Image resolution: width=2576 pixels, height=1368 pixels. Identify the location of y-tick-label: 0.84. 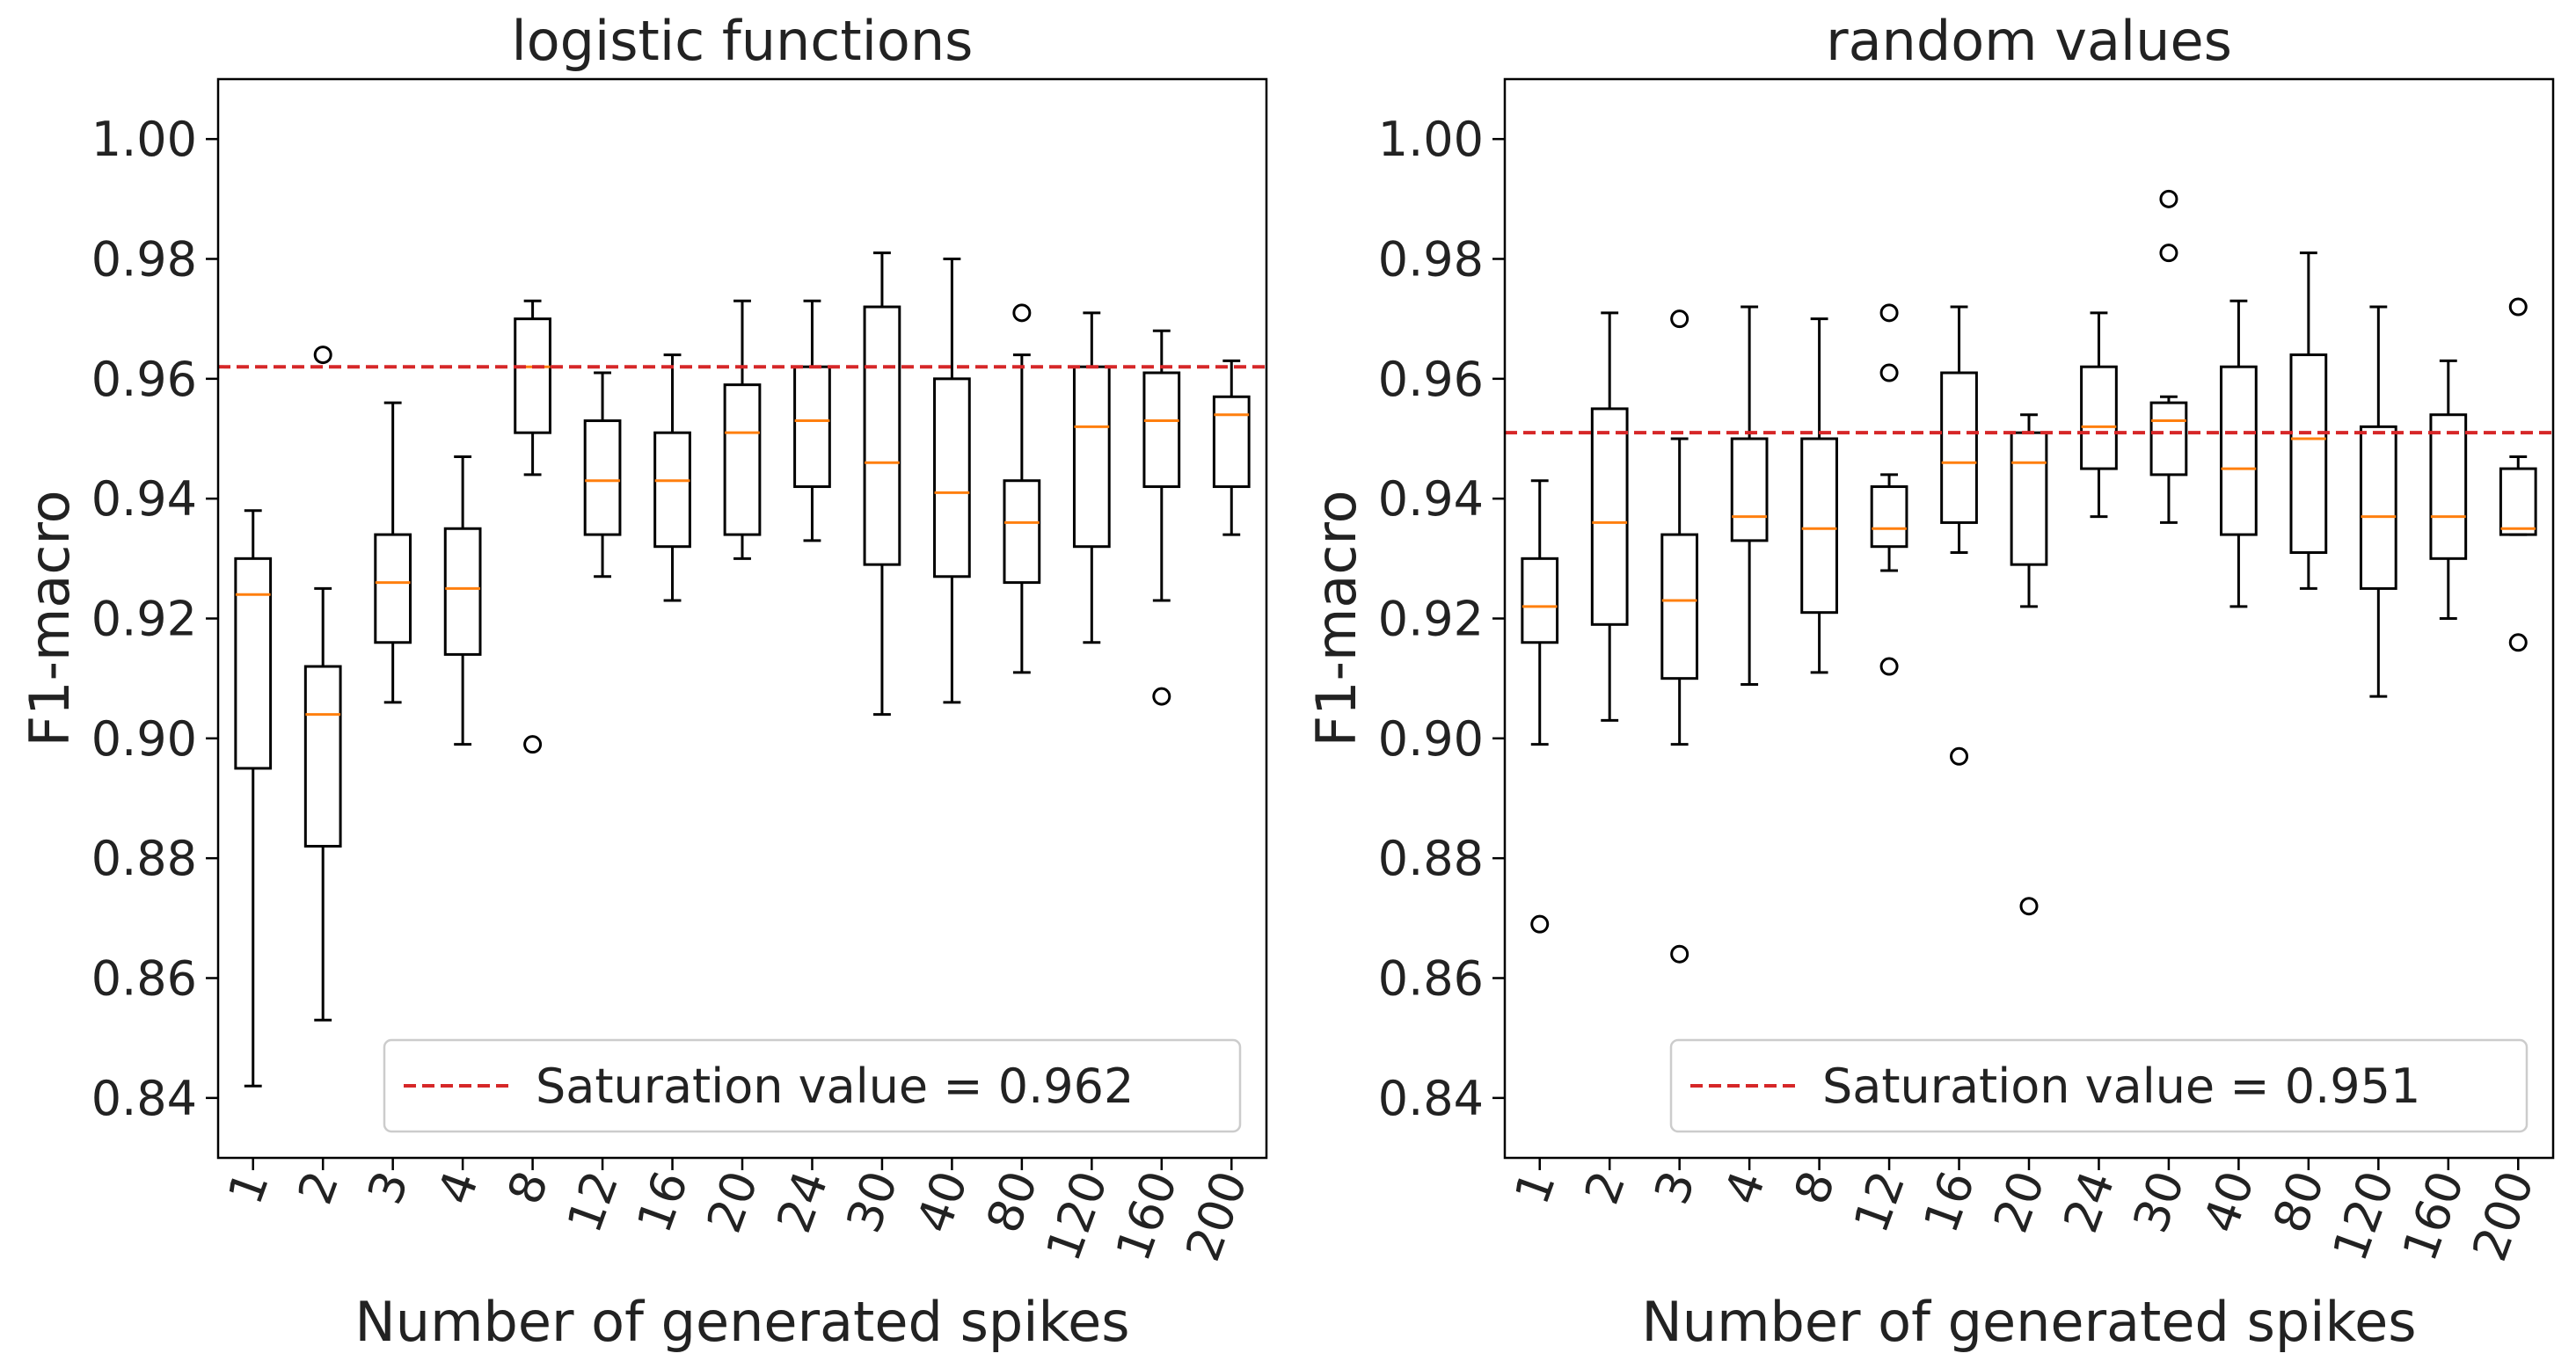
(144, 1098).